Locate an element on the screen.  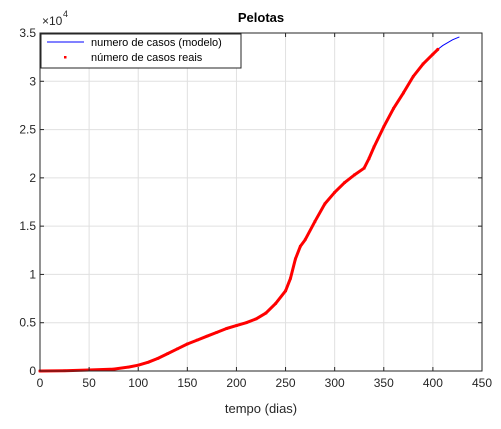
x-tick-label: 200 is located at coordinates (236, 383).